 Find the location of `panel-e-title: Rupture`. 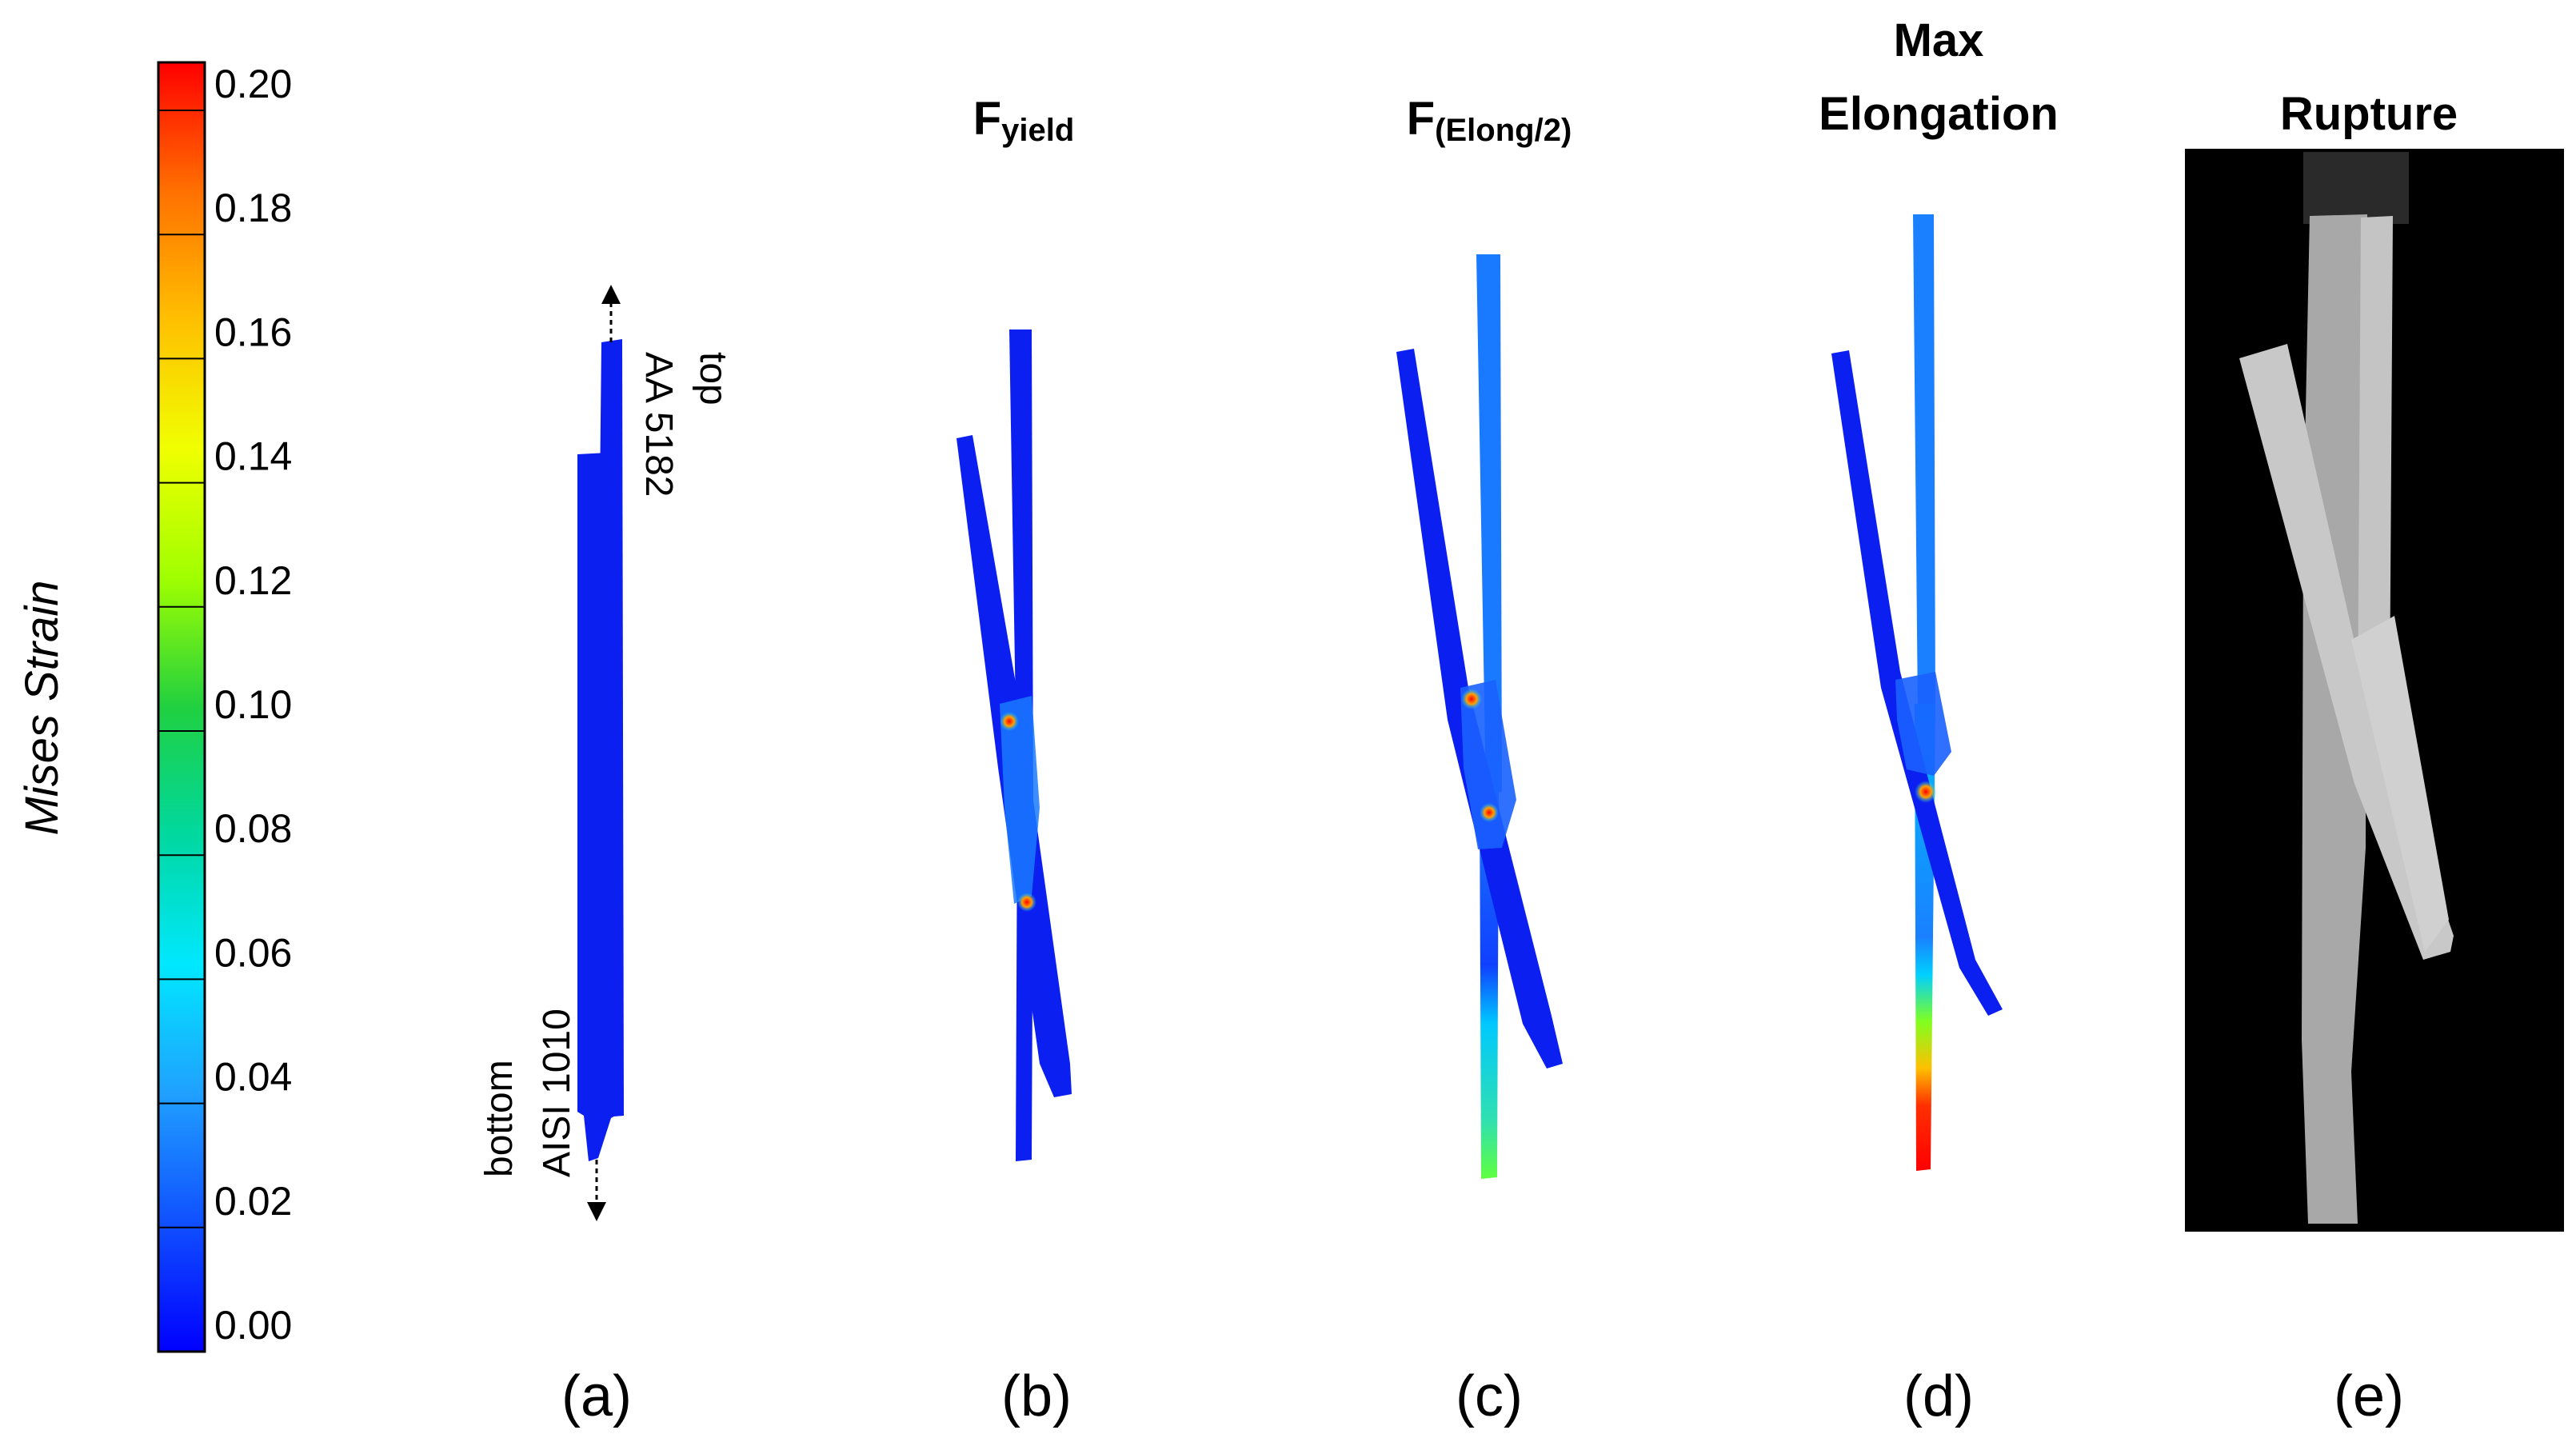

panel-e-title: Rupture is located at coordinates (2369, 114).